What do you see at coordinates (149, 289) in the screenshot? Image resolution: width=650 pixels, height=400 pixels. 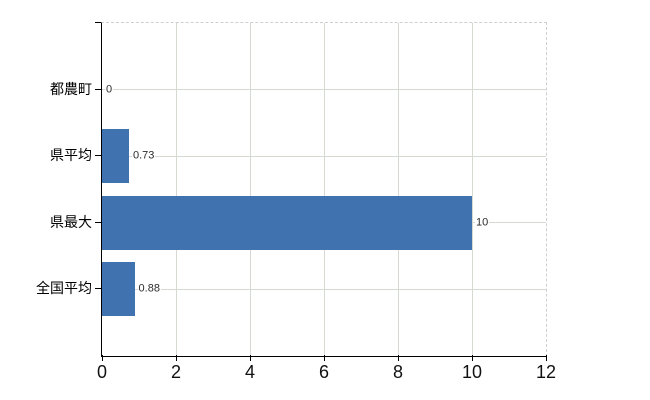 I see `bar-value-label: 0.88` at bounding box center [149, 289].